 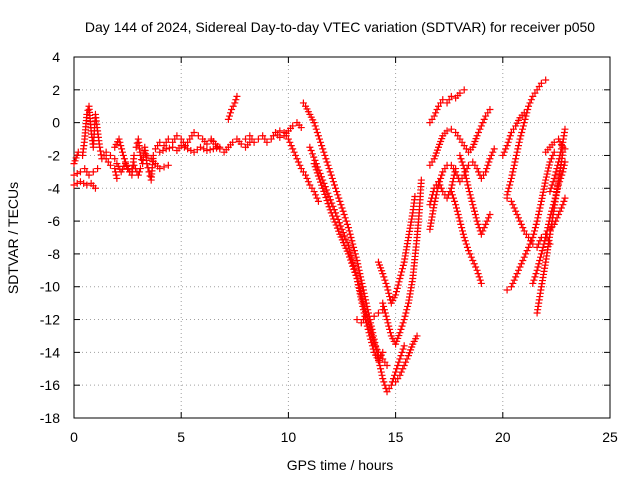 What do you see at coordinates (13, 238) in the screenshot?
I see `y-axis-label: SDTVAR / TECUs` at bounding box center [13, 238].